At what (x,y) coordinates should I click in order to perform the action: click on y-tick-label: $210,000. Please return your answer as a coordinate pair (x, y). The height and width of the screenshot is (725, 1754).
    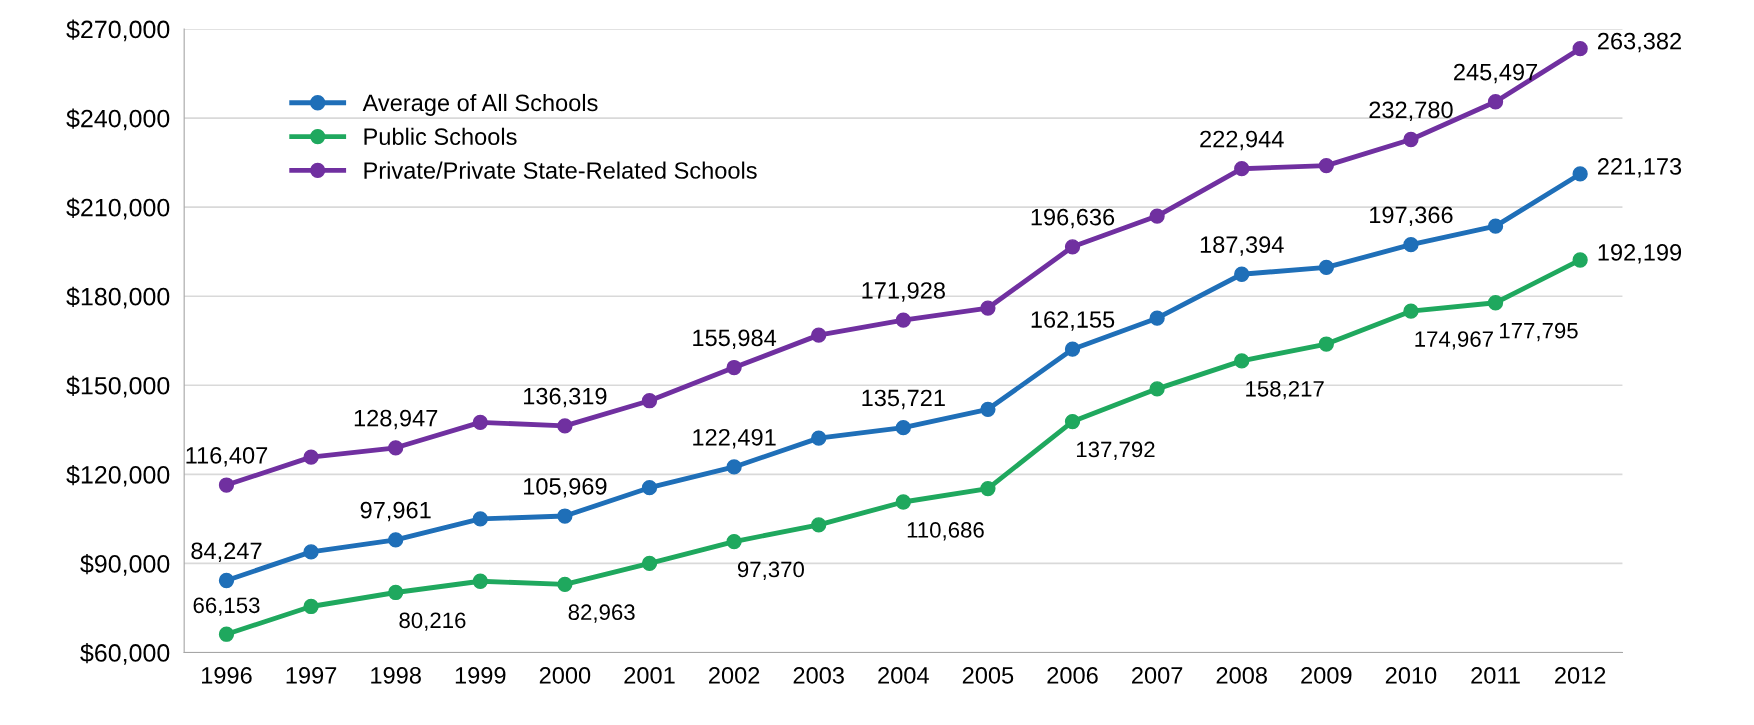
    Looking at the image, I should click on (118, 208).